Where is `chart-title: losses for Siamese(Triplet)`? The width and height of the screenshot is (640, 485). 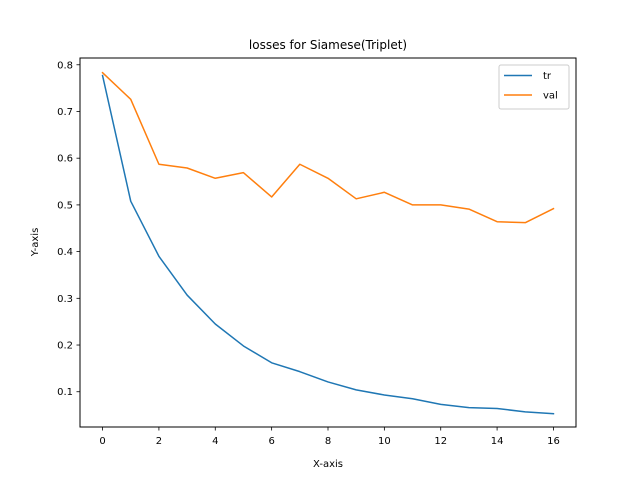
chart-title: losses for Siamese(Triplet) is located at coordinates (328, 45).